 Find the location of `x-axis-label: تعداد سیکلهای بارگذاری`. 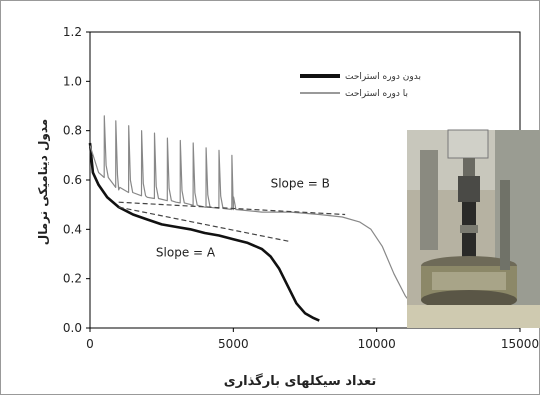

x-axis-label: تعداد سیکلهای بارگذاری is located at coordinates (300, 381).